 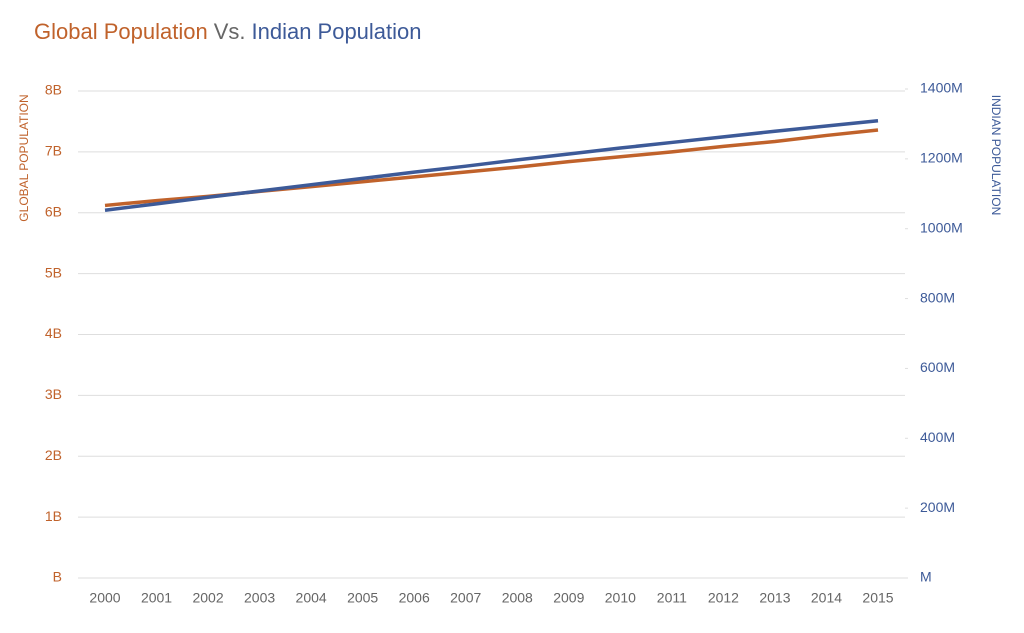 What do you see at coordinates (937, 367) in the screenshot?
I see `y2-tick-label: 600M` at bounding box center [937, 367].